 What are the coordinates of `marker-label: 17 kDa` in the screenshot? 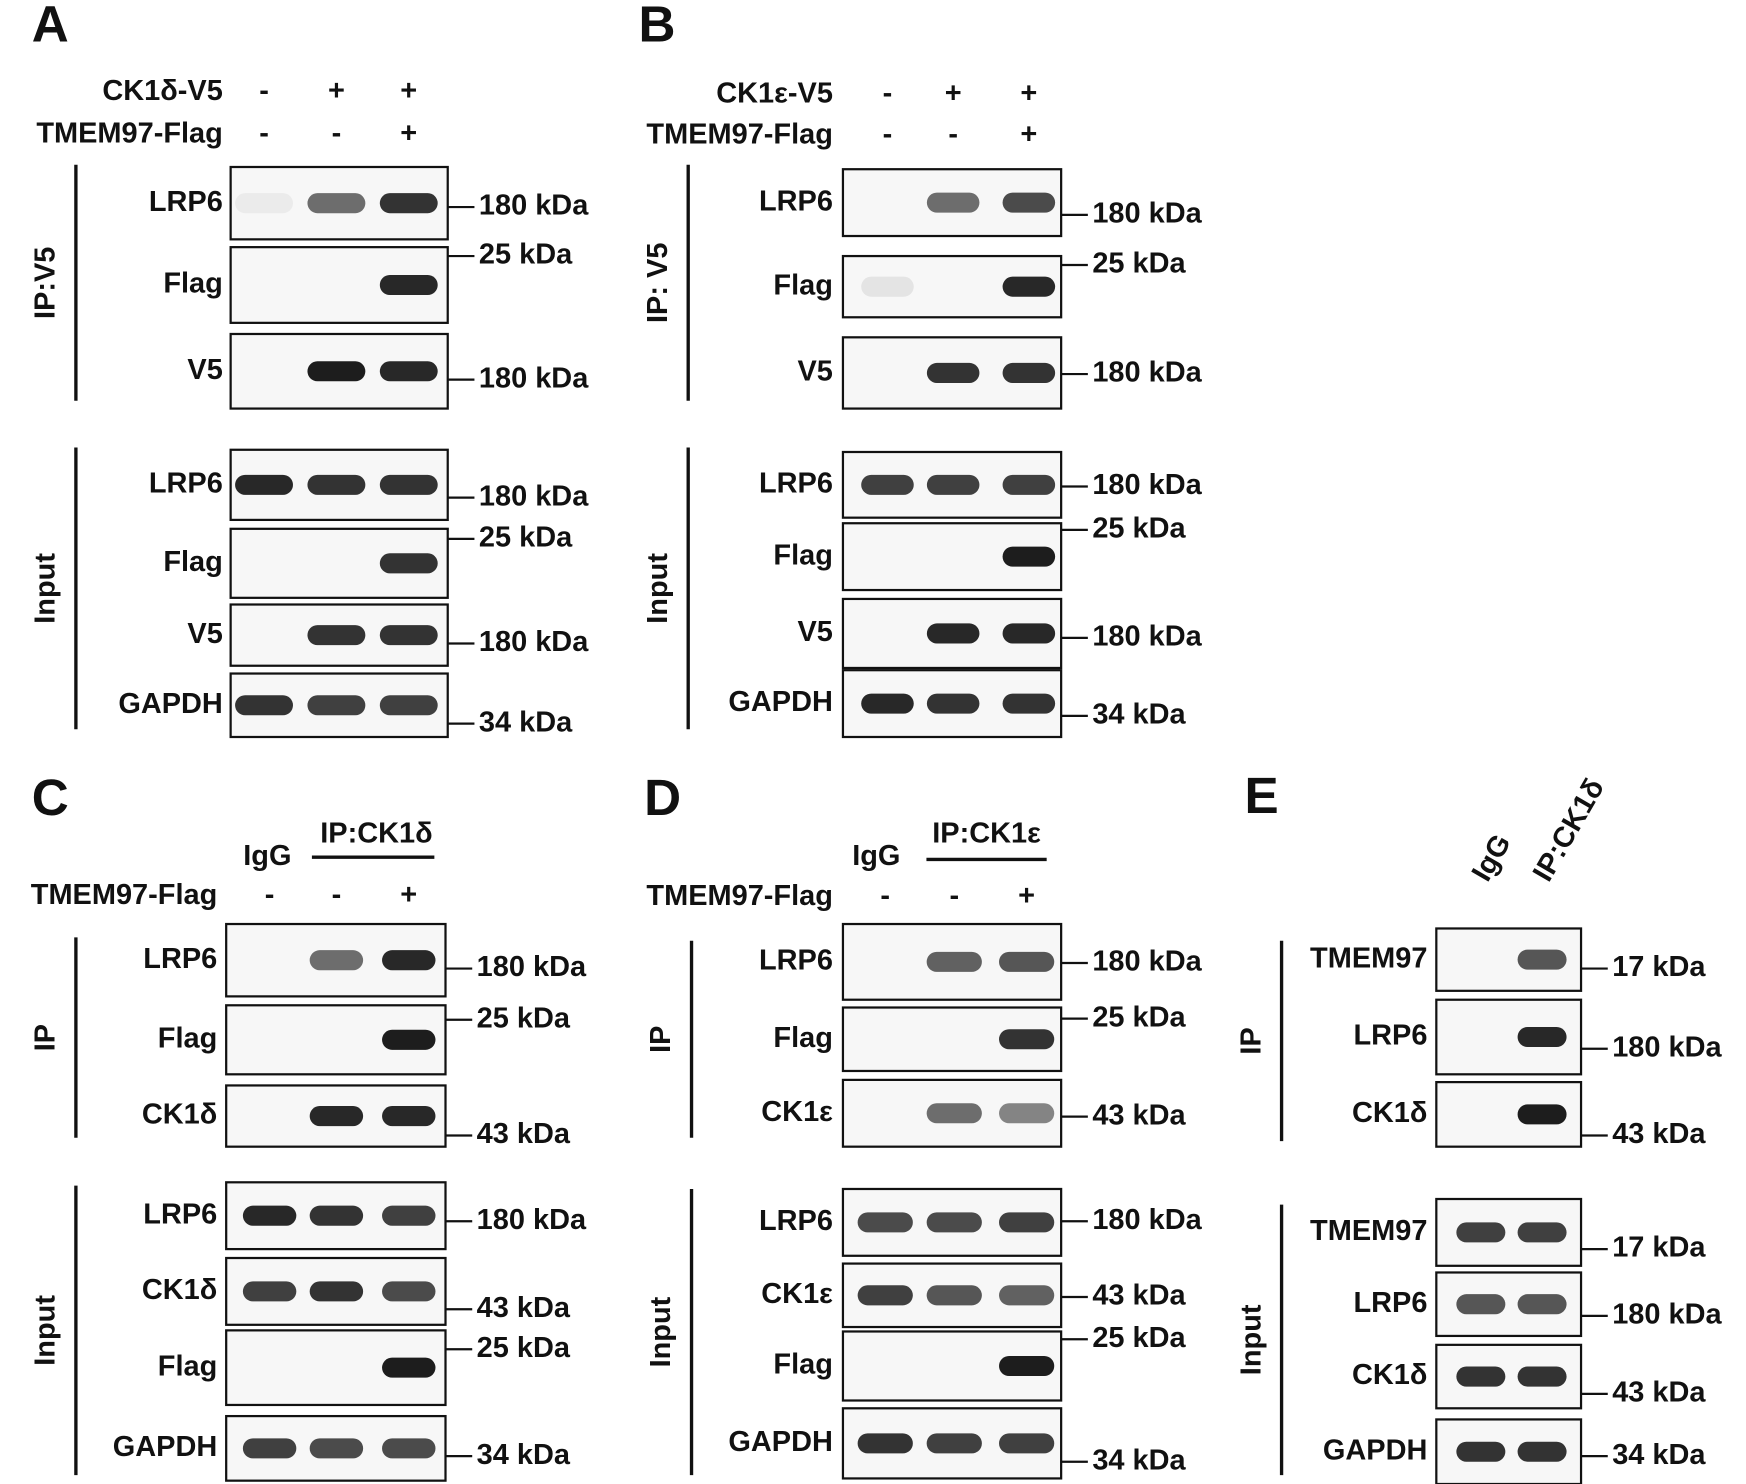 It's located at (1659, 967).